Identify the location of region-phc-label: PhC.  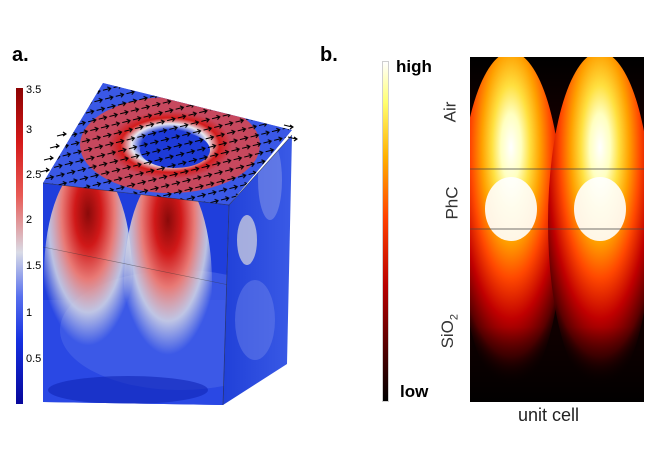
(452, 203).